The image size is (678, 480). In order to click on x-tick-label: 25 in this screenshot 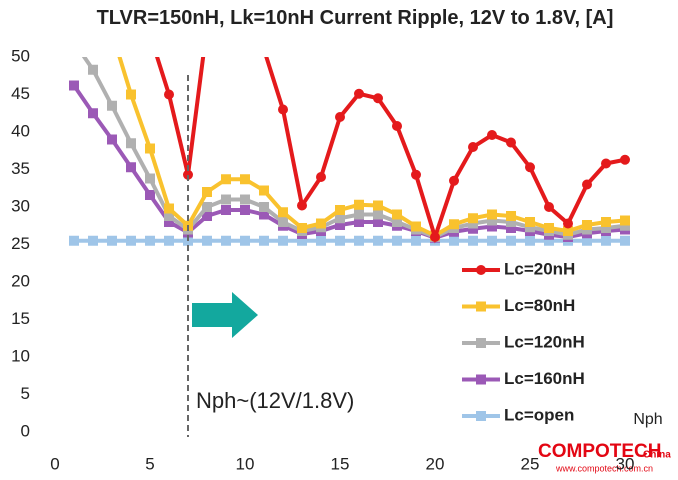, I will do `click(530, 463)`.